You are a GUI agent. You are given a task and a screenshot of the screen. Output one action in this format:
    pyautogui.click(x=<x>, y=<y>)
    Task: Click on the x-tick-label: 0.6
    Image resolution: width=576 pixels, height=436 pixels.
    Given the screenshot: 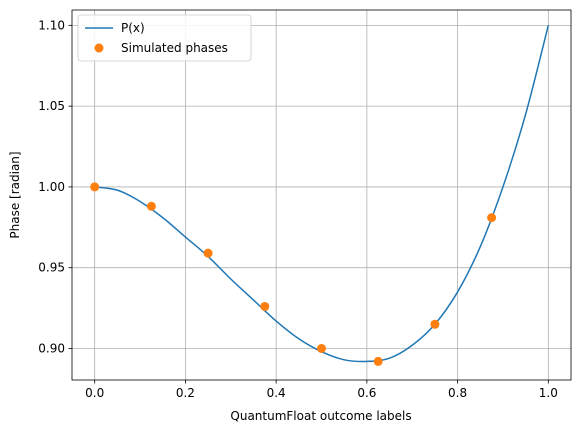 What is the action you would take?
    pyautogui.click(x=366, y=393)
    